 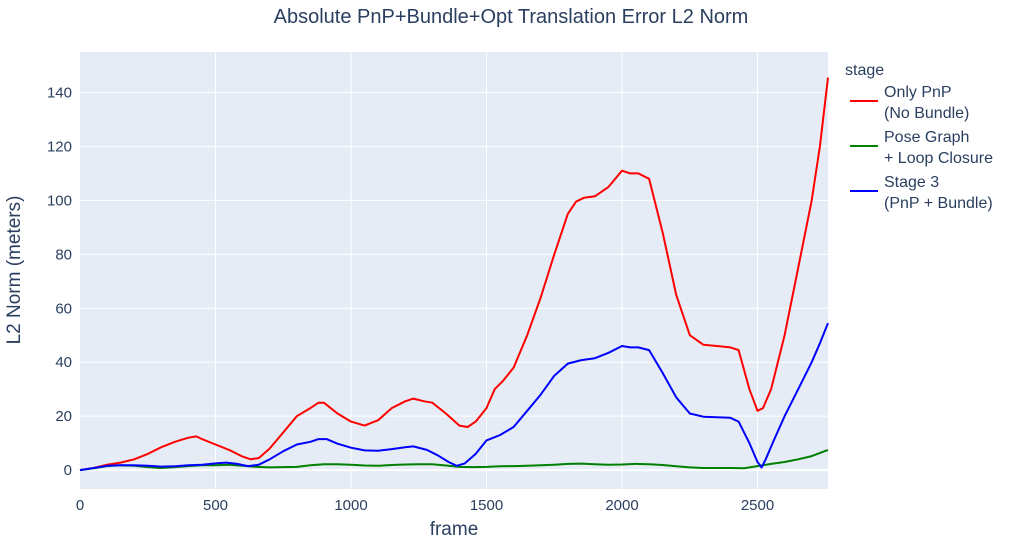 I want to click on y-tick-label: 80, so click(x=63, y=254).